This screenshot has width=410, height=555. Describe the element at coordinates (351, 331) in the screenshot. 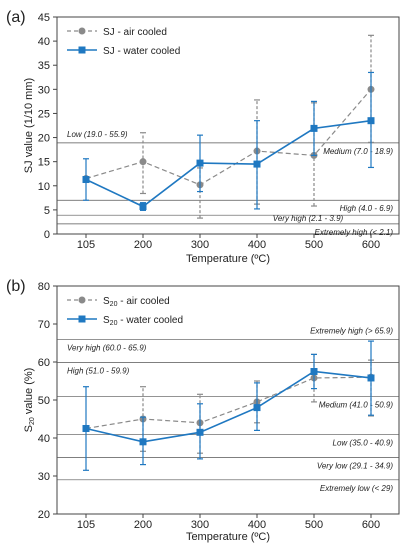

I see `zone-label: Extremely high (> 65.9)` at that location.